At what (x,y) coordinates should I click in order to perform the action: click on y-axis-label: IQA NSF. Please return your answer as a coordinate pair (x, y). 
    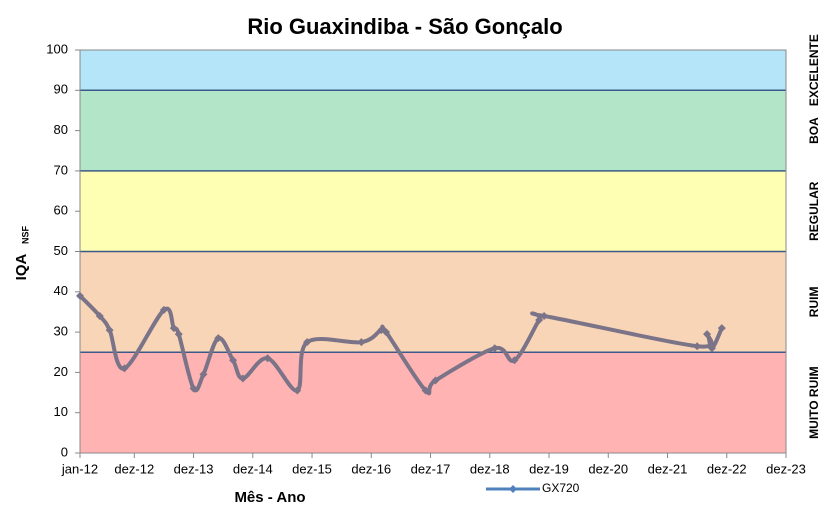
    Looking at the image, I should click on (21, 252).